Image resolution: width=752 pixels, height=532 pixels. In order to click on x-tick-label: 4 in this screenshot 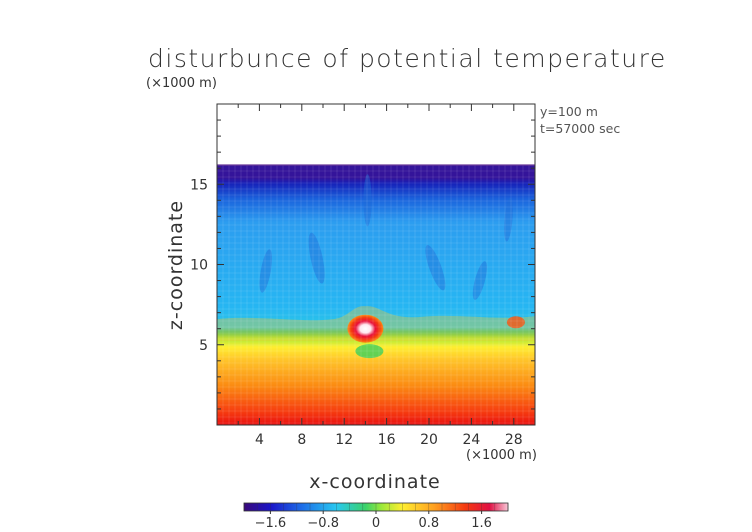, I will do `click(259, 440)`.